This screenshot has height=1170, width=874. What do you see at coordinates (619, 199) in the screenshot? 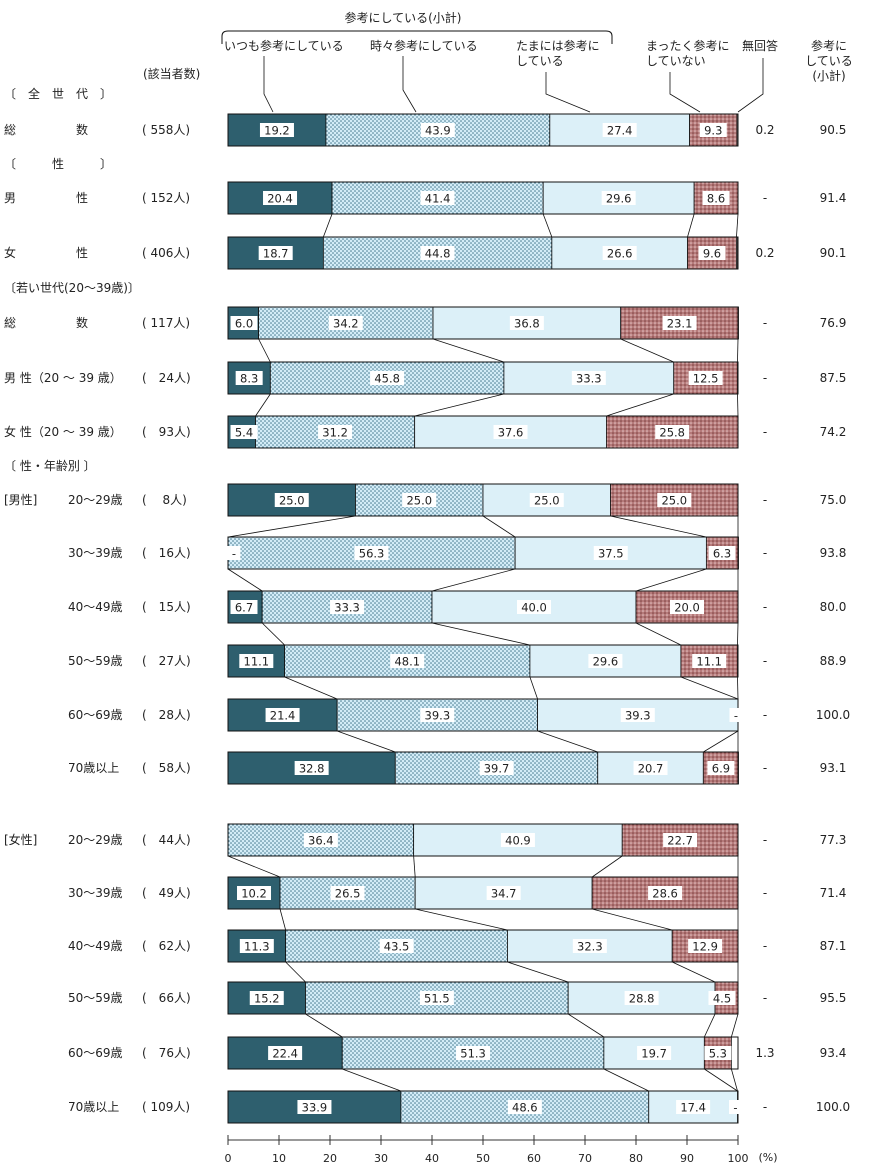
I see `value-label: 29.6` at bounding box center [619, 199].